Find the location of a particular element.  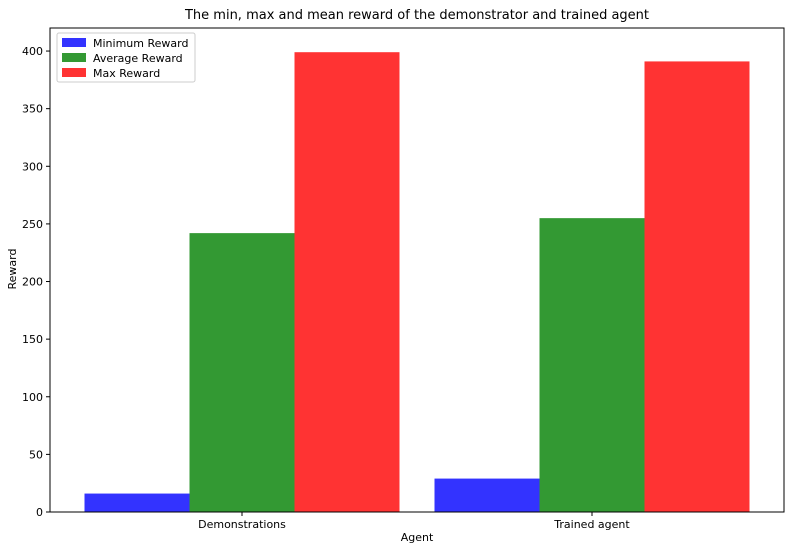

y-tick-label: 250 is located at coordinates (32, 224).